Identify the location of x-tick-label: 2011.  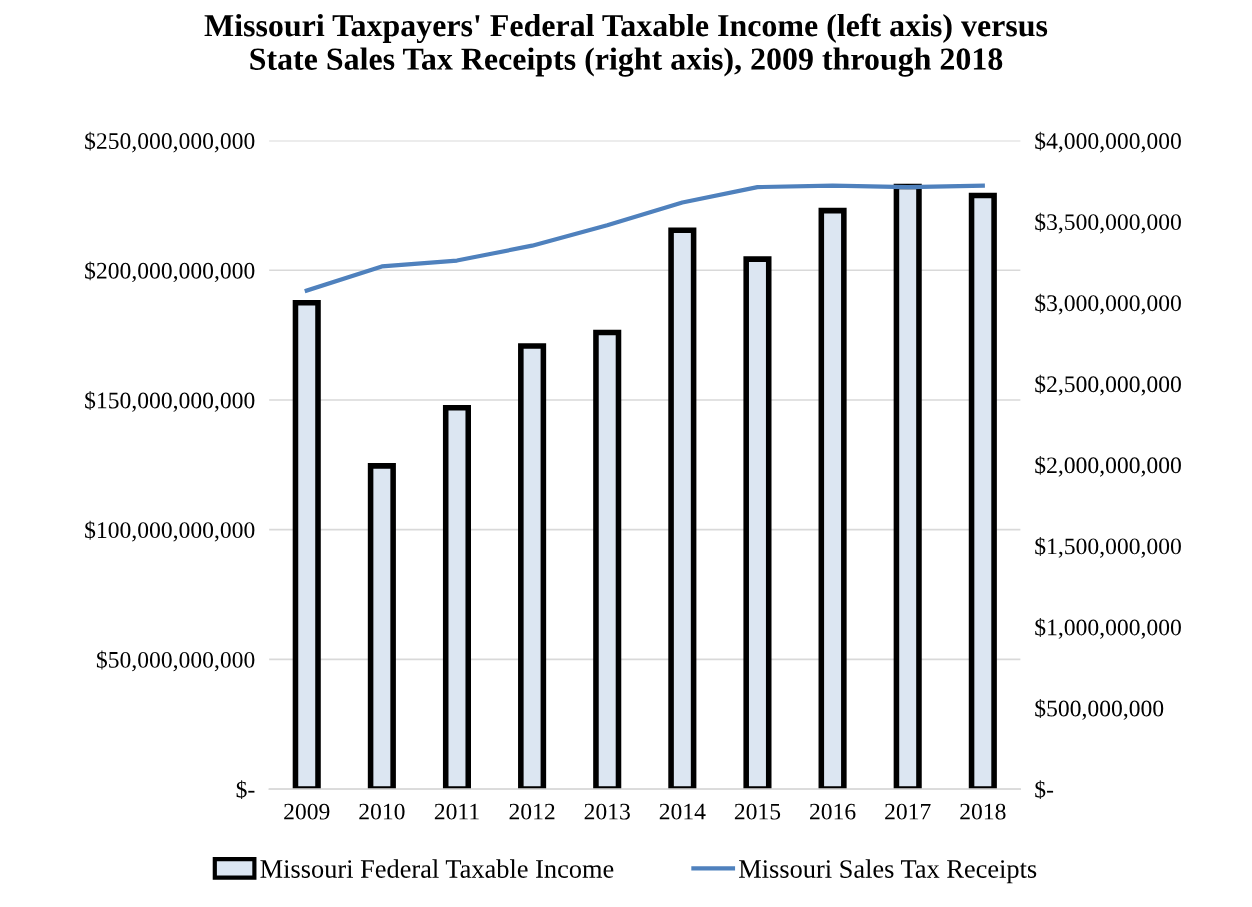
(456, 811).